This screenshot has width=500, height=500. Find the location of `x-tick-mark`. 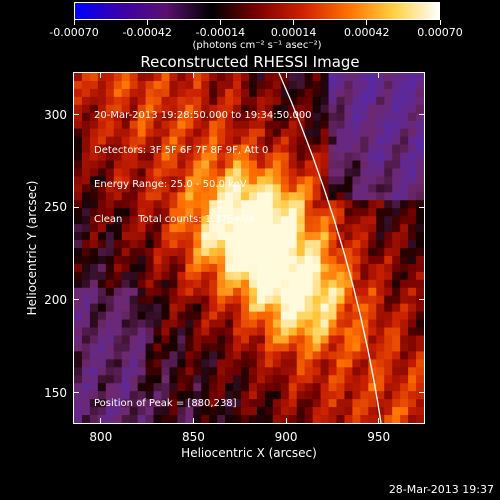

x-tick-mark is located at coordinates (101, 421).